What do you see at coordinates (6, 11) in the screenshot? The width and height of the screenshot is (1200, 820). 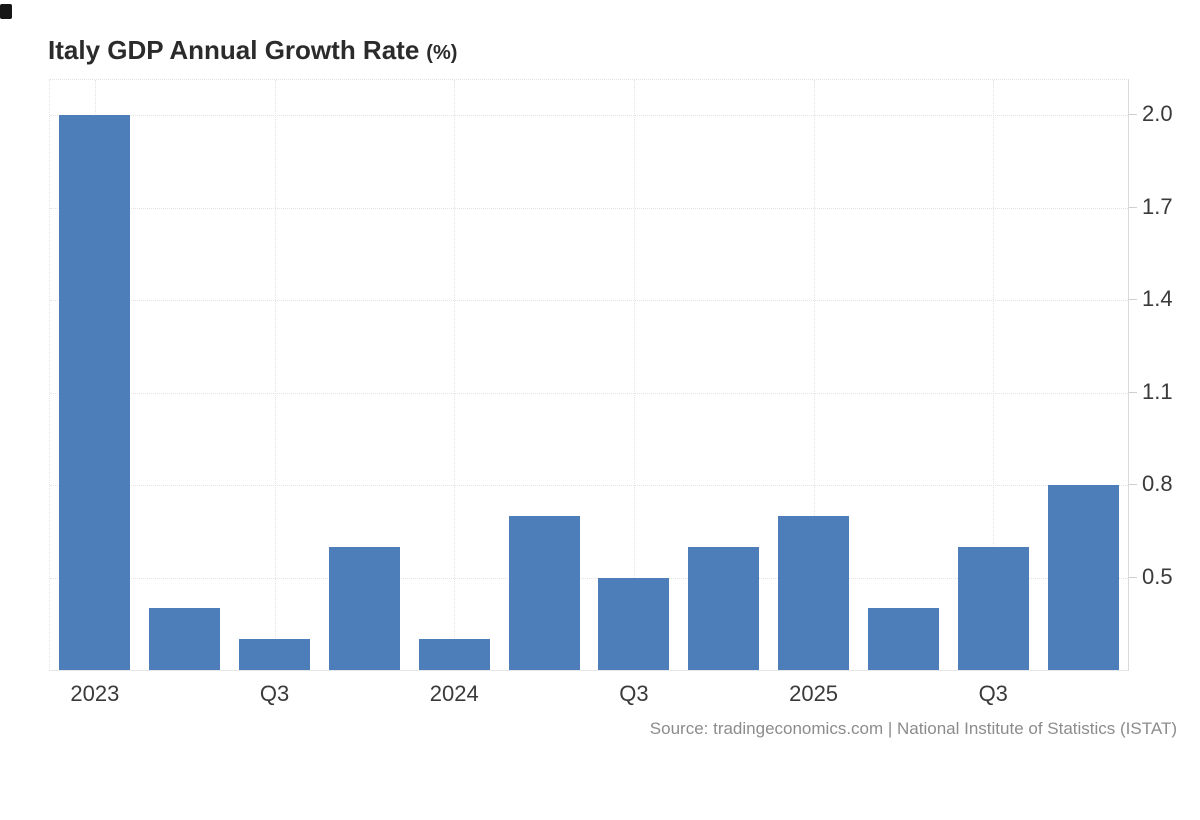 I see `corner-mark` at bounding box center [6, 11].